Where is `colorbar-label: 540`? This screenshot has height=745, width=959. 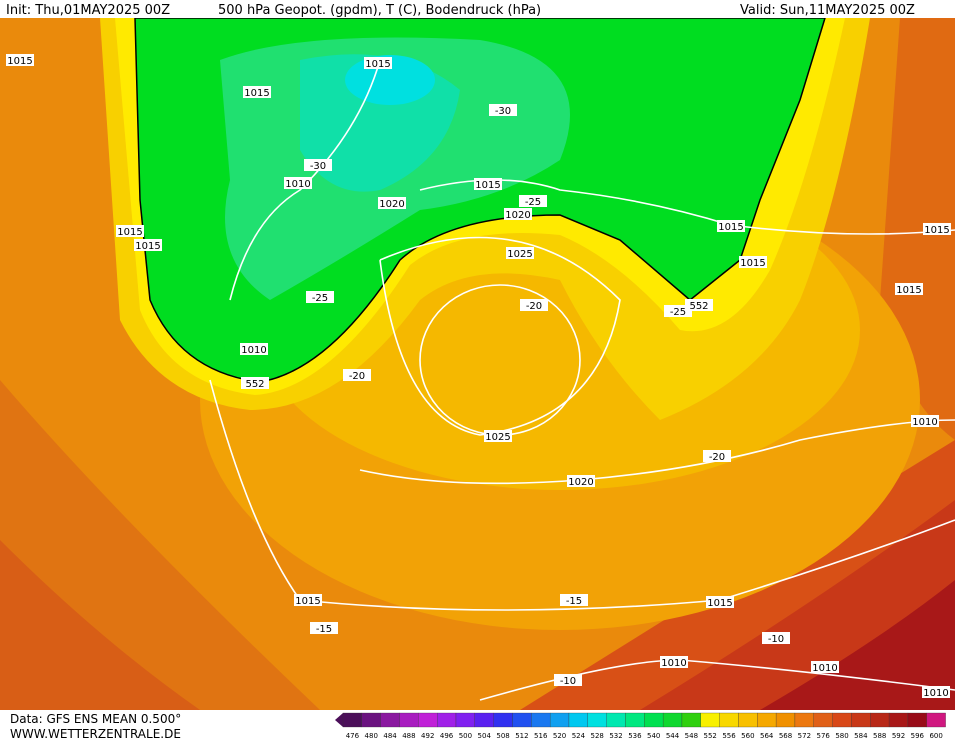 colorbar-label: 540 is located at coordinates (653, 736).